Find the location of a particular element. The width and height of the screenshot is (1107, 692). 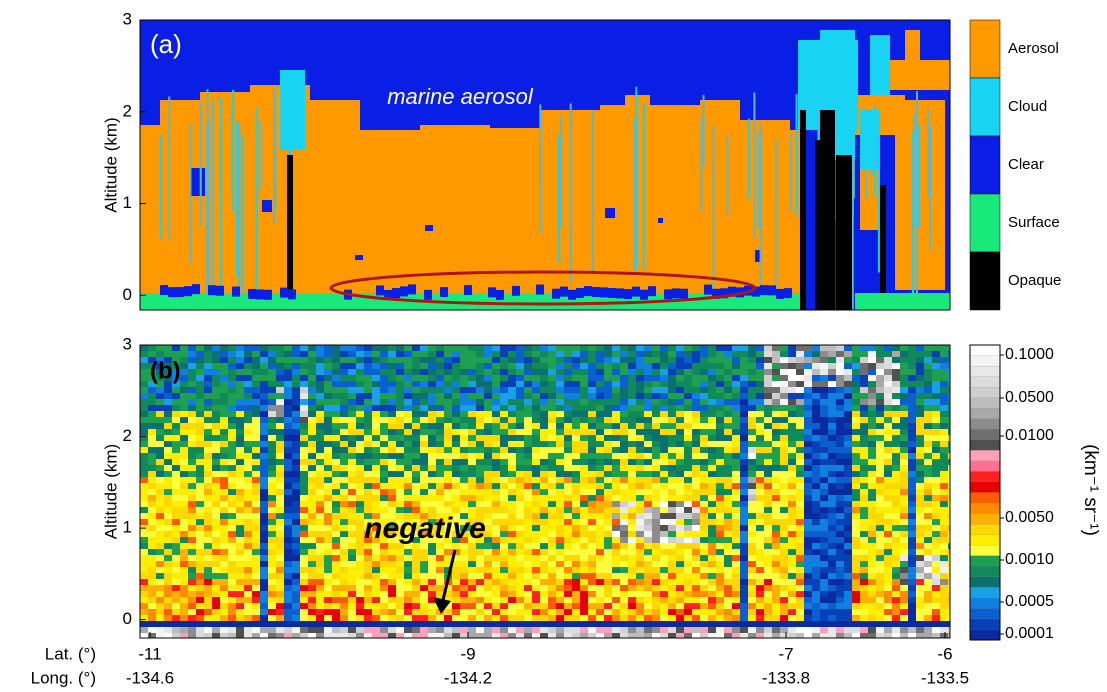

cloud-streak is located at coordinates (727, 175).